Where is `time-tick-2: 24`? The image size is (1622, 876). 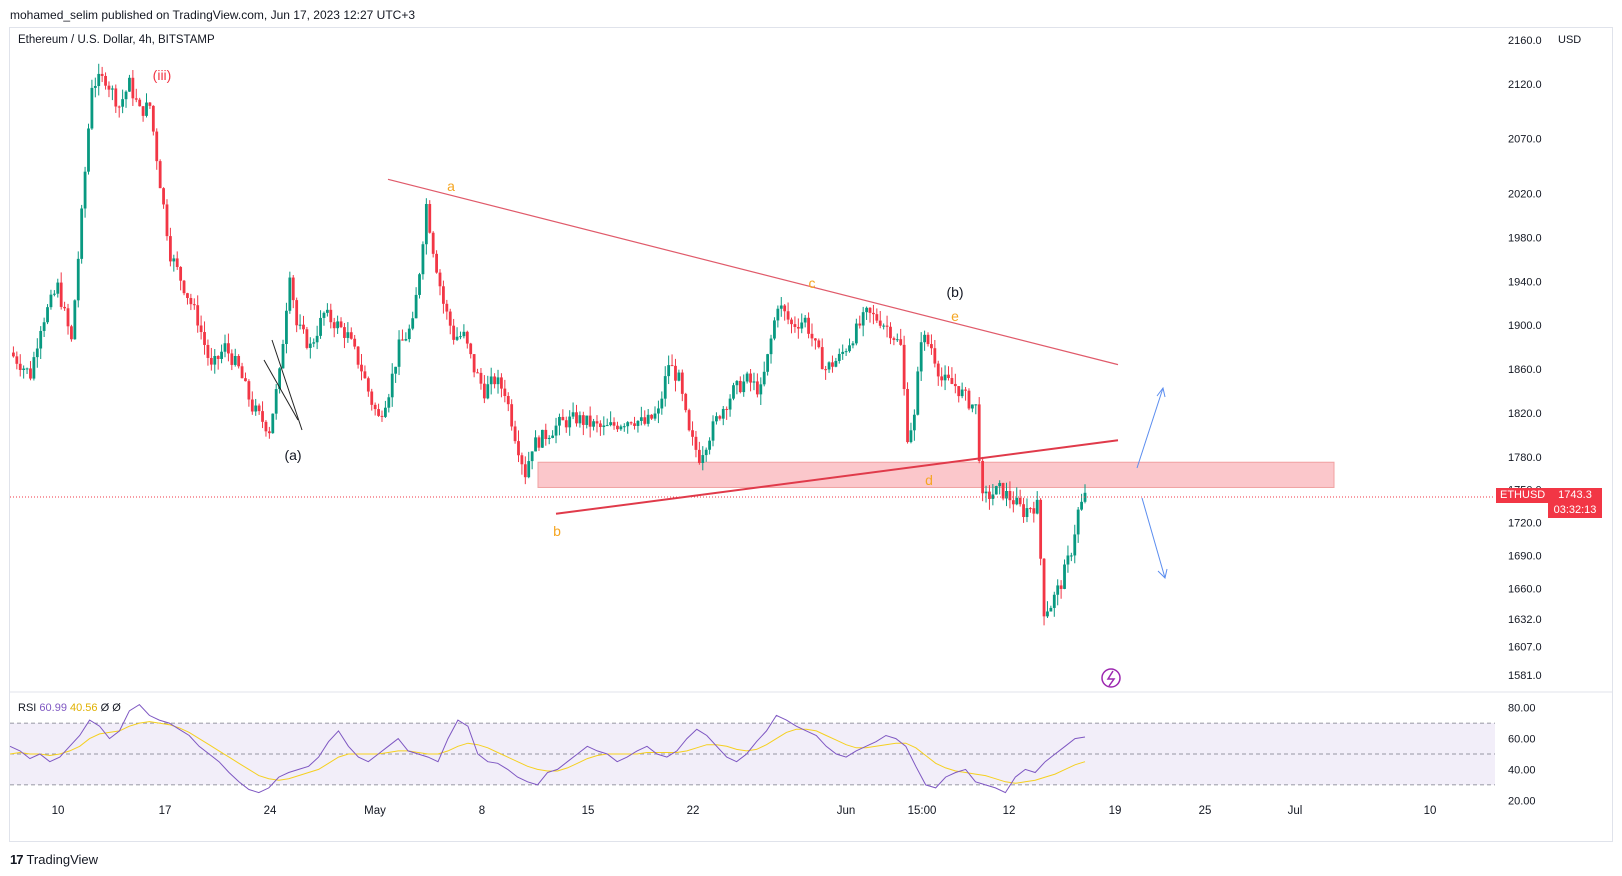 time-tick-2: 24 is located at coordinates (270, 811).